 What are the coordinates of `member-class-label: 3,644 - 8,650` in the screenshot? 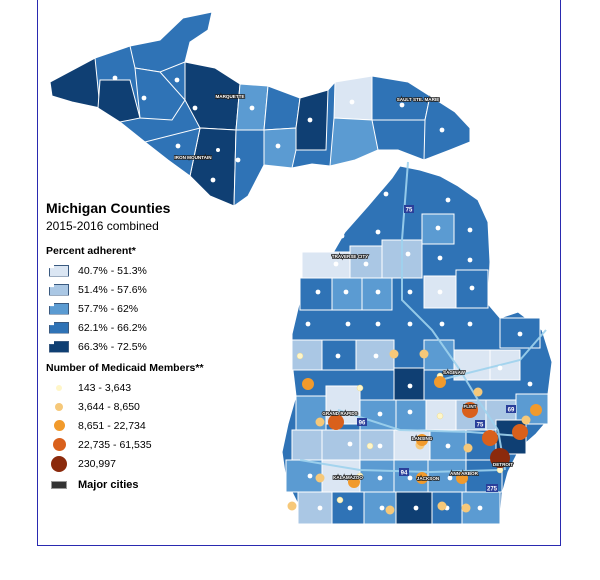 It's located at (109, 406).